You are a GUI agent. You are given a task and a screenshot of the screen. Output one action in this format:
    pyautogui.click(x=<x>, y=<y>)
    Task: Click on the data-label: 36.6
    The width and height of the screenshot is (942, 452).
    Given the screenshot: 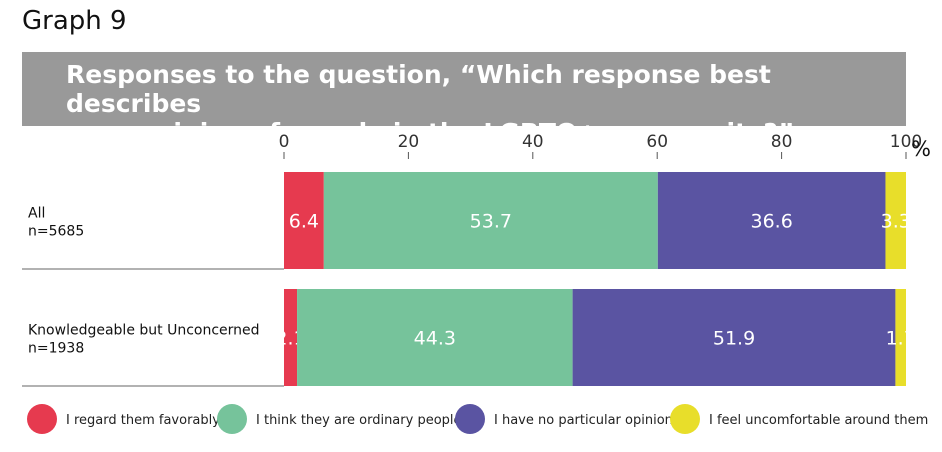 What is the action you would take?
    pyautogui.click(x=771, y=222)
    